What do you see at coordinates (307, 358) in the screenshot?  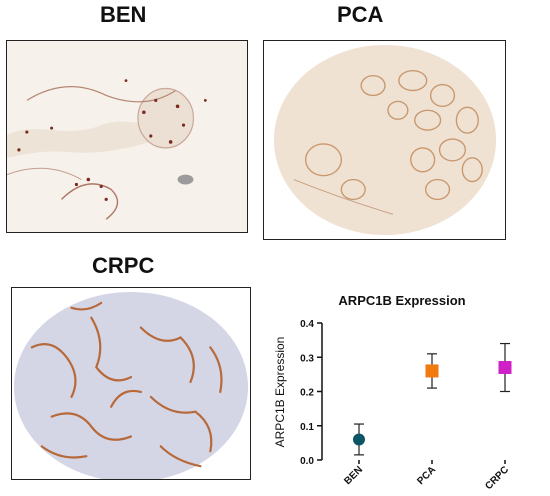 I see `y-tick-label: 0.3` at bounding box center [307, 358].